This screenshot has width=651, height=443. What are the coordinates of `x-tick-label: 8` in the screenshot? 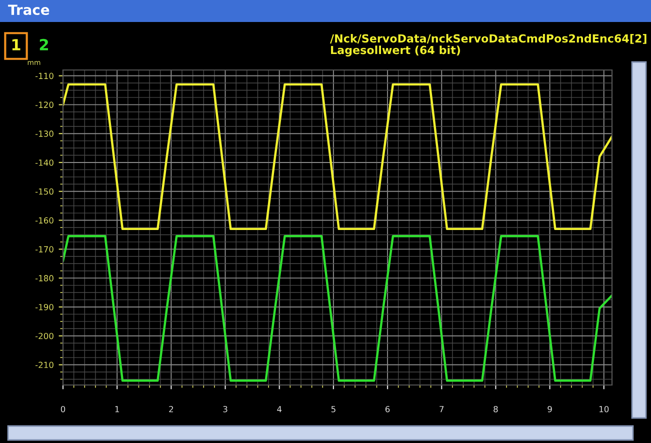 It's located at (496, 409).